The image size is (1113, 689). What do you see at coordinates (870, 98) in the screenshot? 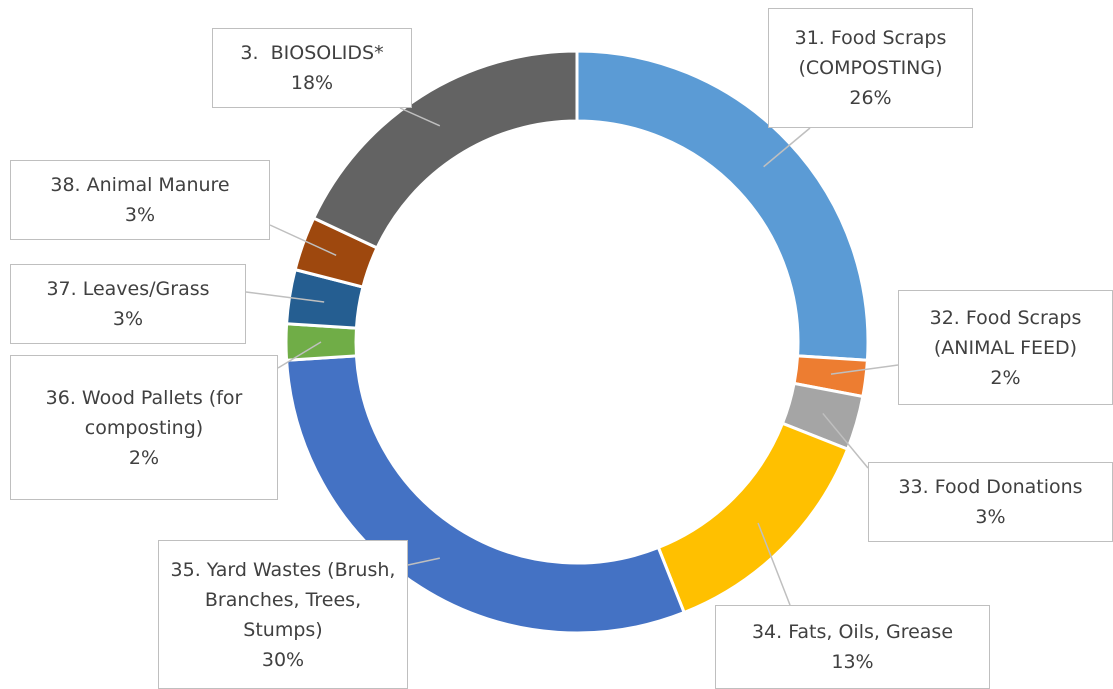
I see `value-label: 26%` at bounding box center [870, 98].